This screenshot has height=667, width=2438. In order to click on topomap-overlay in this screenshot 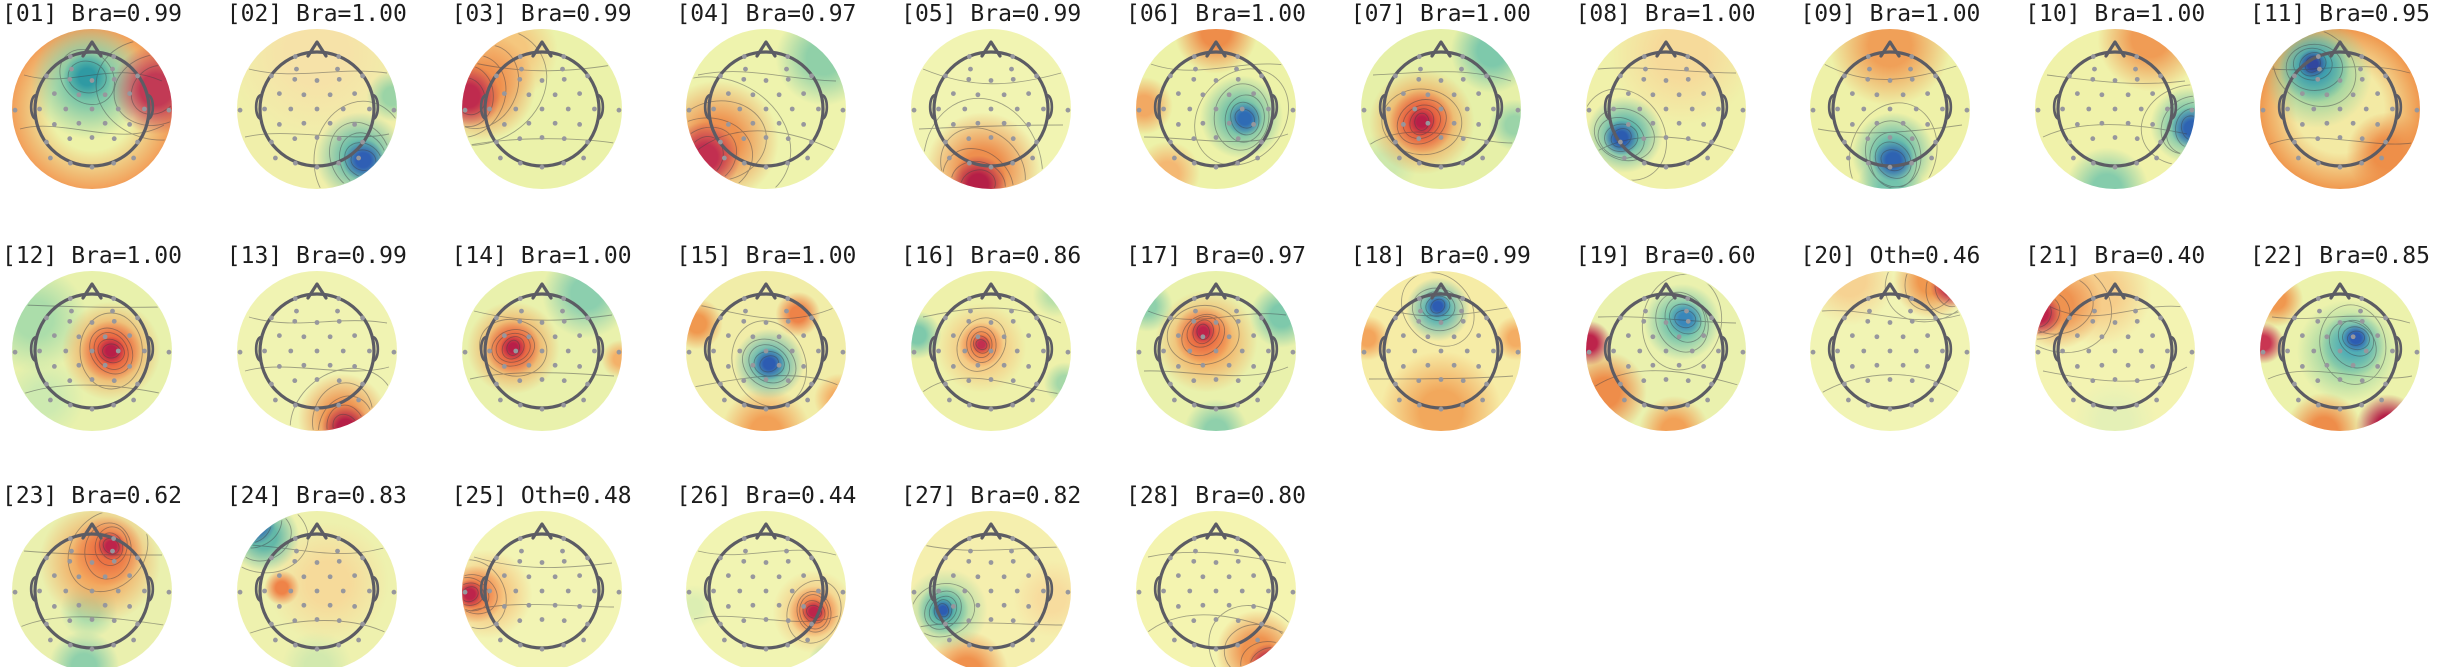, I will do `click(2115, 342)`.